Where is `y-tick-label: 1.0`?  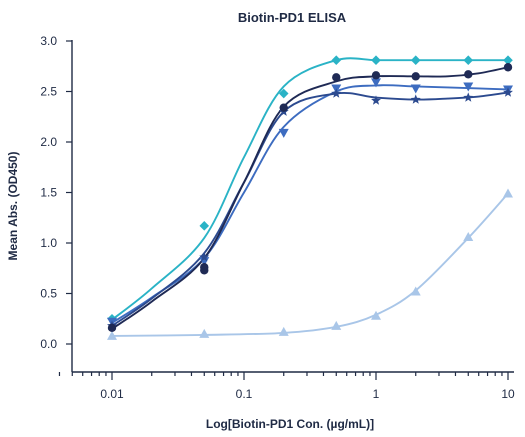
y-tick-label: 1.0 is located at coordinates (48, 243).